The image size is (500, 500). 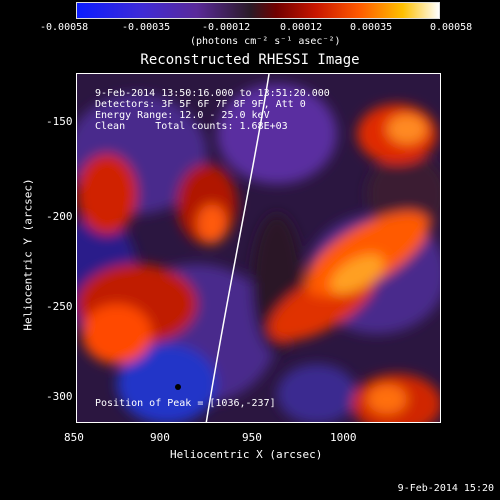 What do you see at coordinates (146, 27) in the screenshot?
I see `colorbar-tick: -0.00035` at bounding box center [146, 27].